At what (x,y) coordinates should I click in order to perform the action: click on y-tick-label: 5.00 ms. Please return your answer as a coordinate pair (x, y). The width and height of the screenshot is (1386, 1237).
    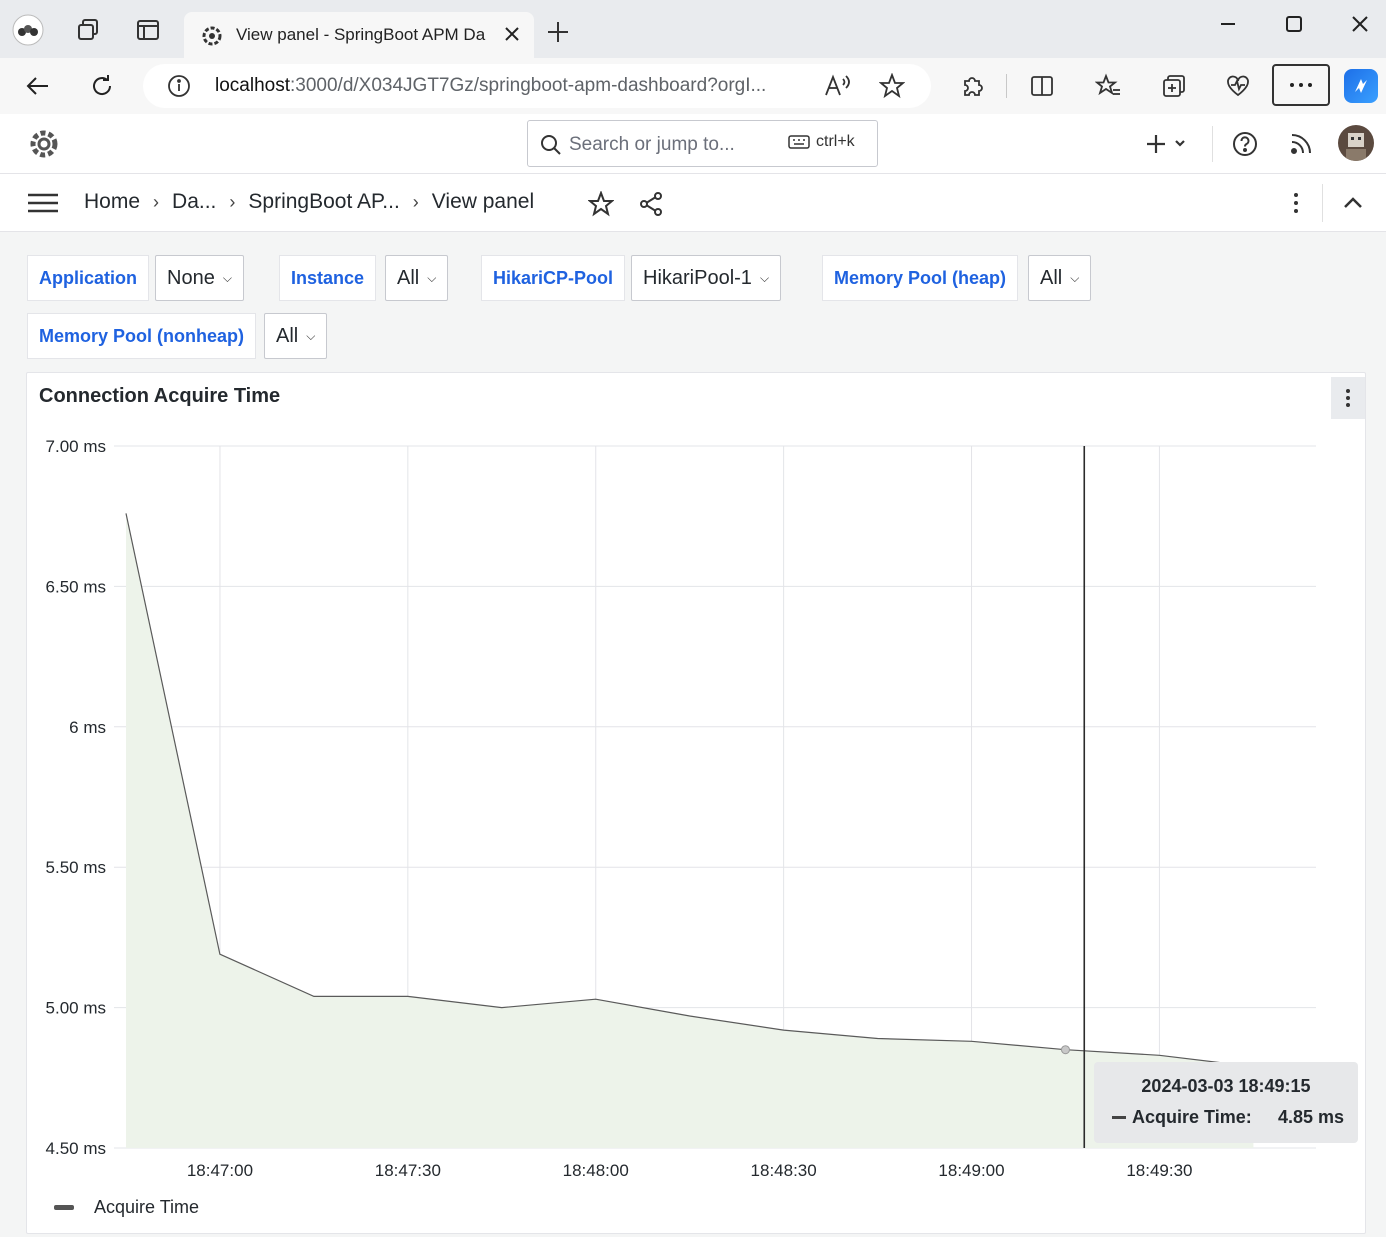
    Looking at the image, I should click on (76, 1008).